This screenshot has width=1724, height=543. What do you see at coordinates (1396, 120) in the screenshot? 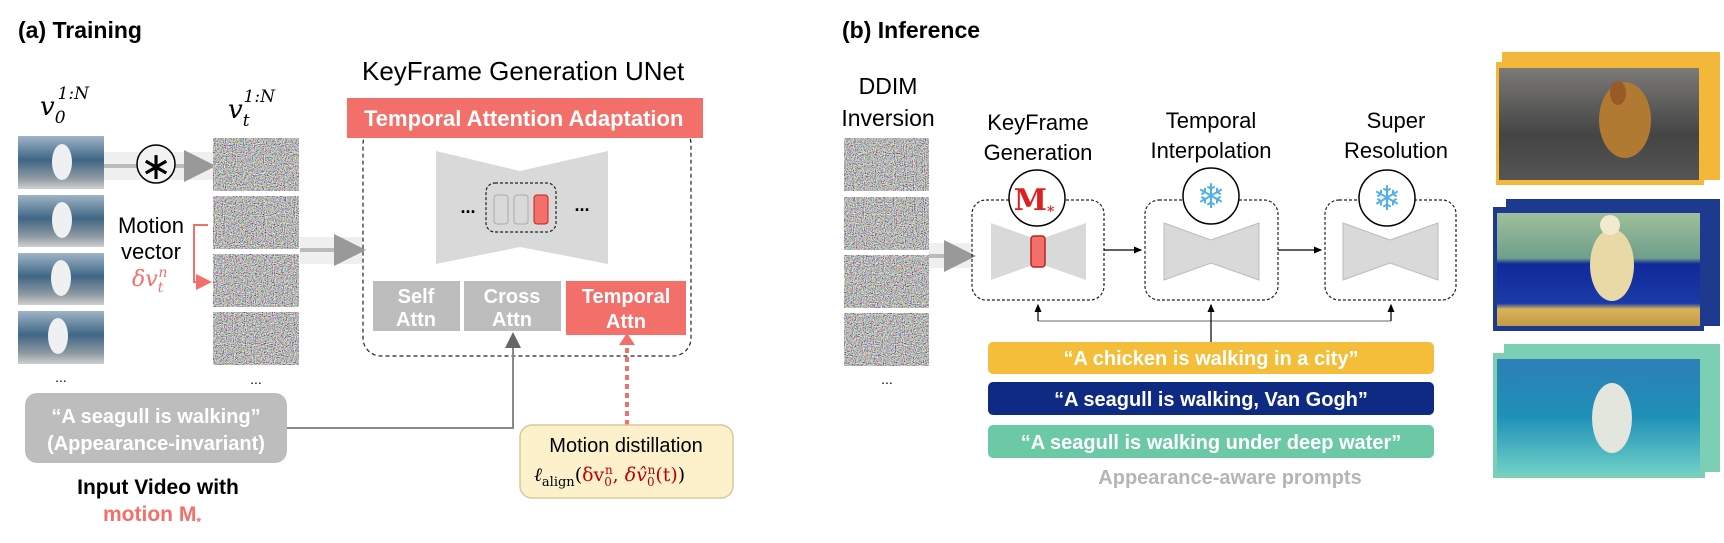
I see `stage-super-resolution-label: Super` at bounding box center [1396, 120].